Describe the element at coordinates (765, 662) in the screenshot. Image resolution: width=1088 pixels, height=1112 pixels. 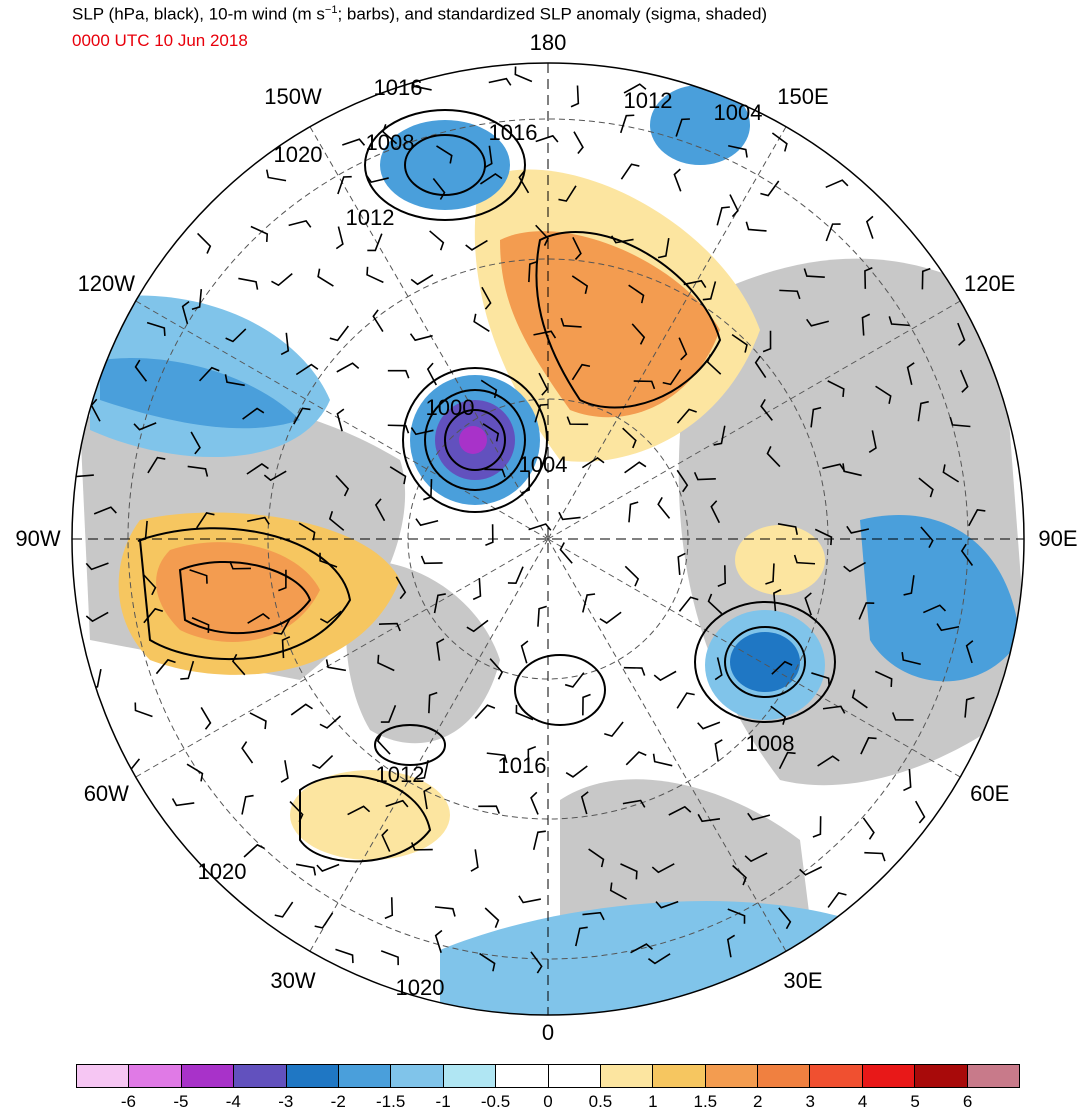
I see `anomaly-low-west-siberia-core` at that location.